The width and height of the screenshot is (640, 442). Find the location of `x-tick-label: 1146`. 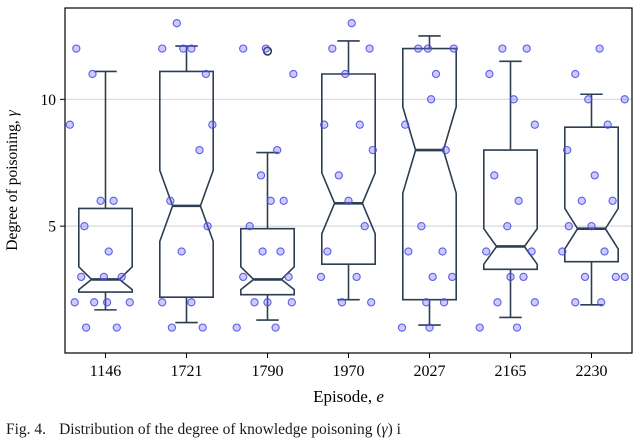

x-tick-label: 1146 is located at coordinates (105, 371).